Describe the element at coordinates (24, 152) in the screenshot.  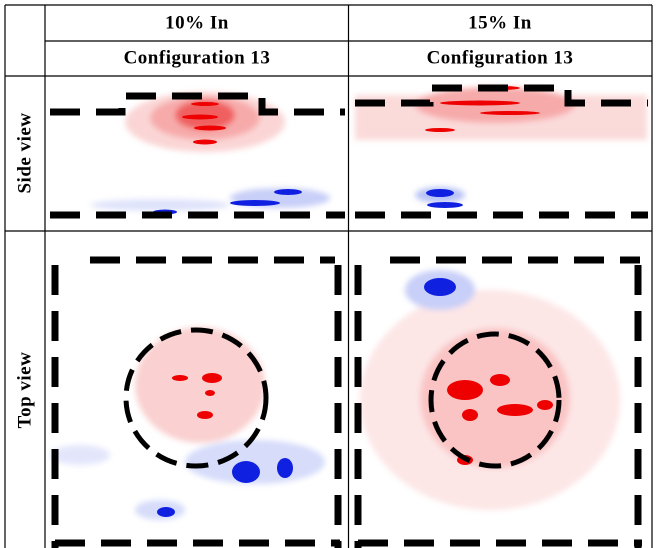
I see `row-label: Side view` at that location.